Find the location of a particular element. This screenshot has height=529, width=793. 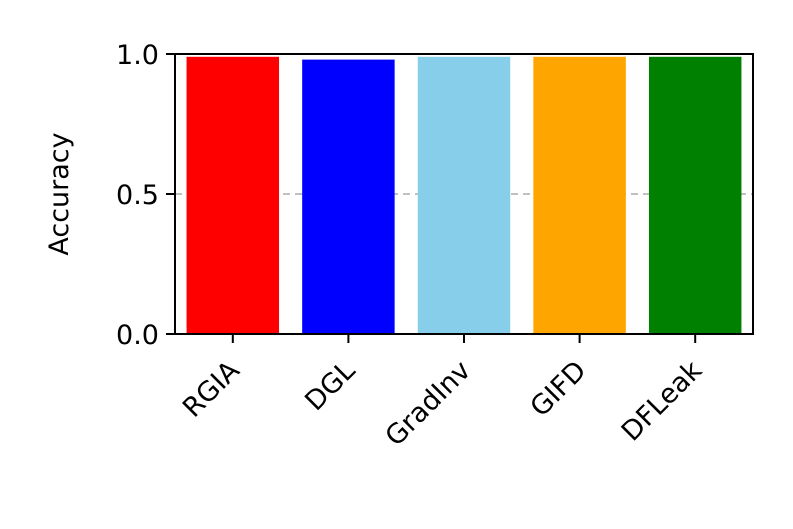

x-tick-label: RGIA is located at coordinates (211, 389).